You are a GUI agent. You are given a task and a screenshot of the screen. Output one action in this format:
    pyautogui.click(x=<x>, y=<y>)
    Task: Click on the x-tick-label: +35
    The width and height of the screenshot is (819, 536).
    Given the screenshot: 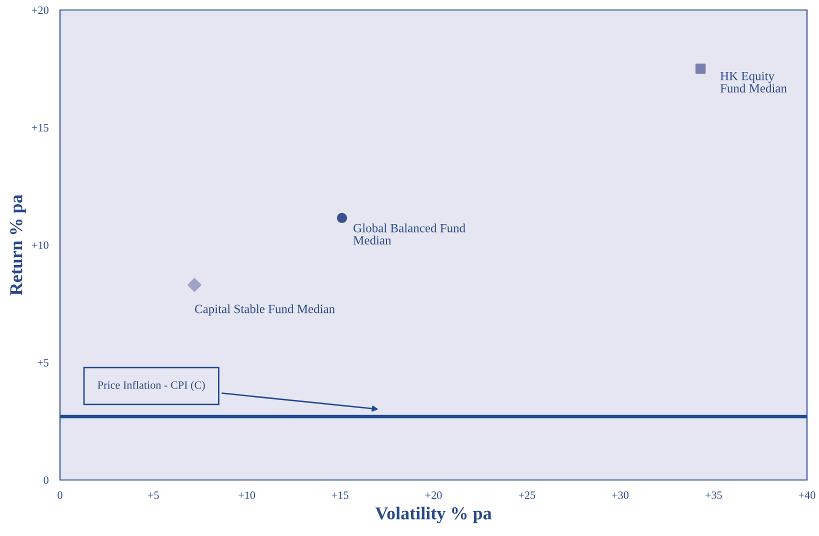 What is the action you would take?
    pyautogui.click(x=713, y=495)
    